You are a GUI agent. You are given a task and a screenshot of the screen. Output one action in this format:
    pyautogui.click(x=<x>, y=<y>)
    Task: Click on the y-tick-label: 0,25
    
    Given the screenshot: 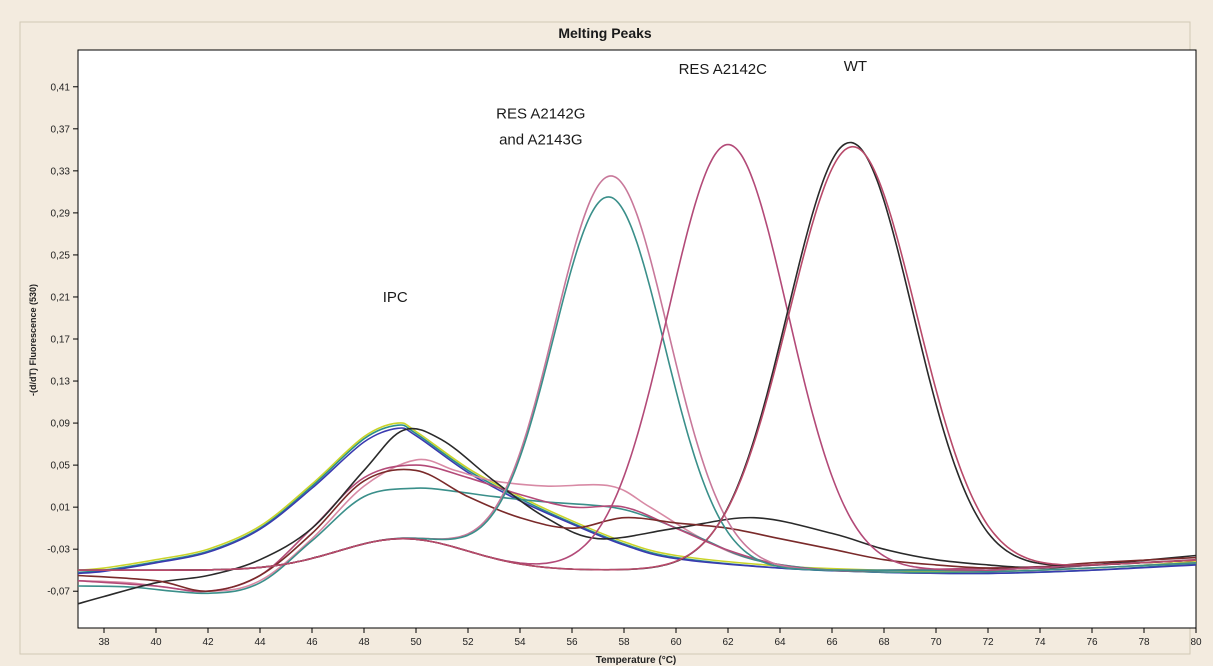 What is the action you would take?
    pyautogui.click(x=61, y=255)
    